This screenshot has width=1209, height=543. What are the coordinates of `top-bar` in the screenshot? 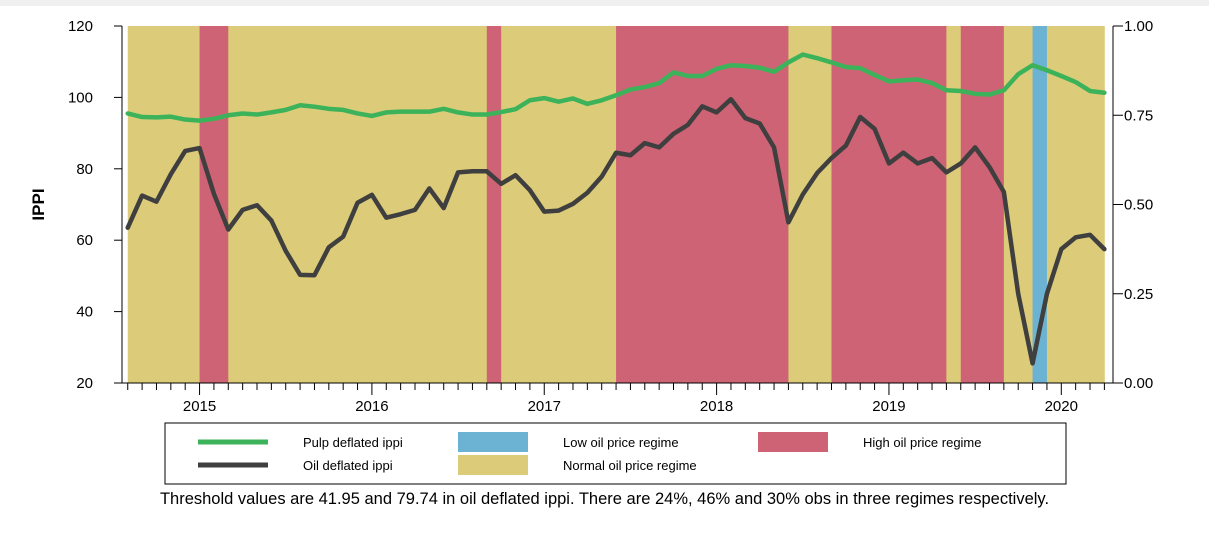 It's located at (604, 3).